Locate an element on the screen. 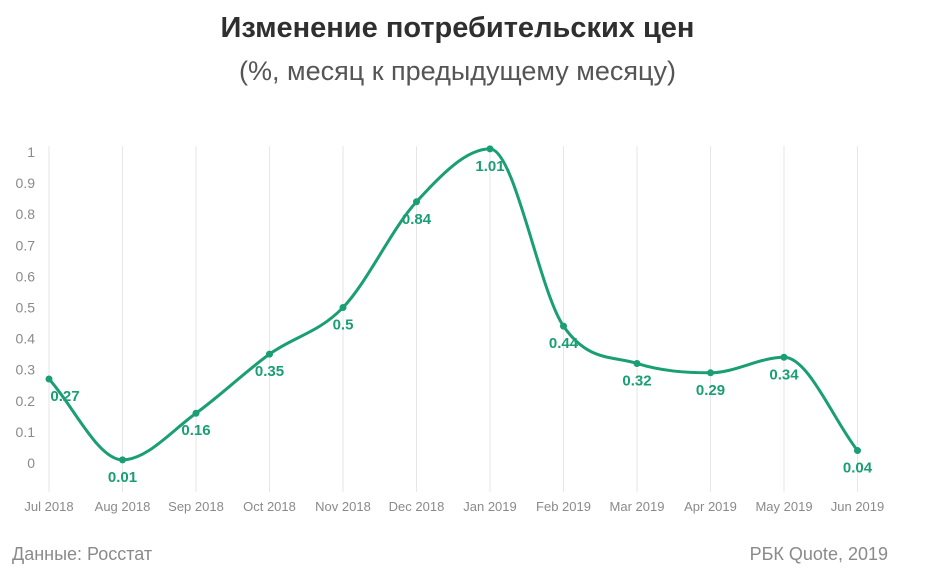  data-label: 0.04 is located at coordinates (858, 468).